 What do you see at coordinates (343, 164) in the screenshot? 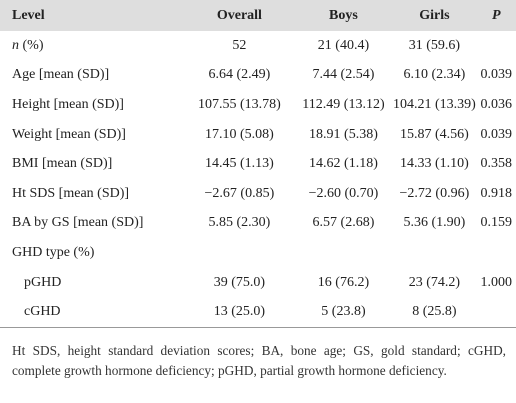
I see `table-cell: 14.62 (1.18)` at bounding box center [343, 164].